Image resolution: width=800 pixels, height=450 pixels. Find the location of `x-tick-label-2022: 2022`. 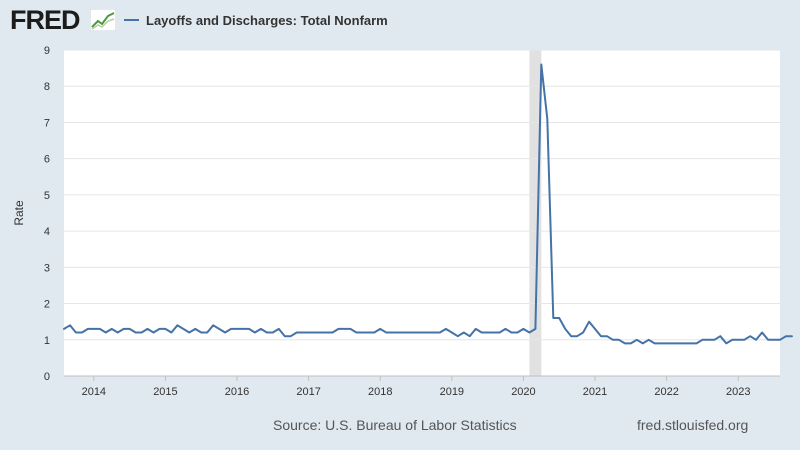

x-tick-label-2022: 2022 is located at coordinates (666, 392).